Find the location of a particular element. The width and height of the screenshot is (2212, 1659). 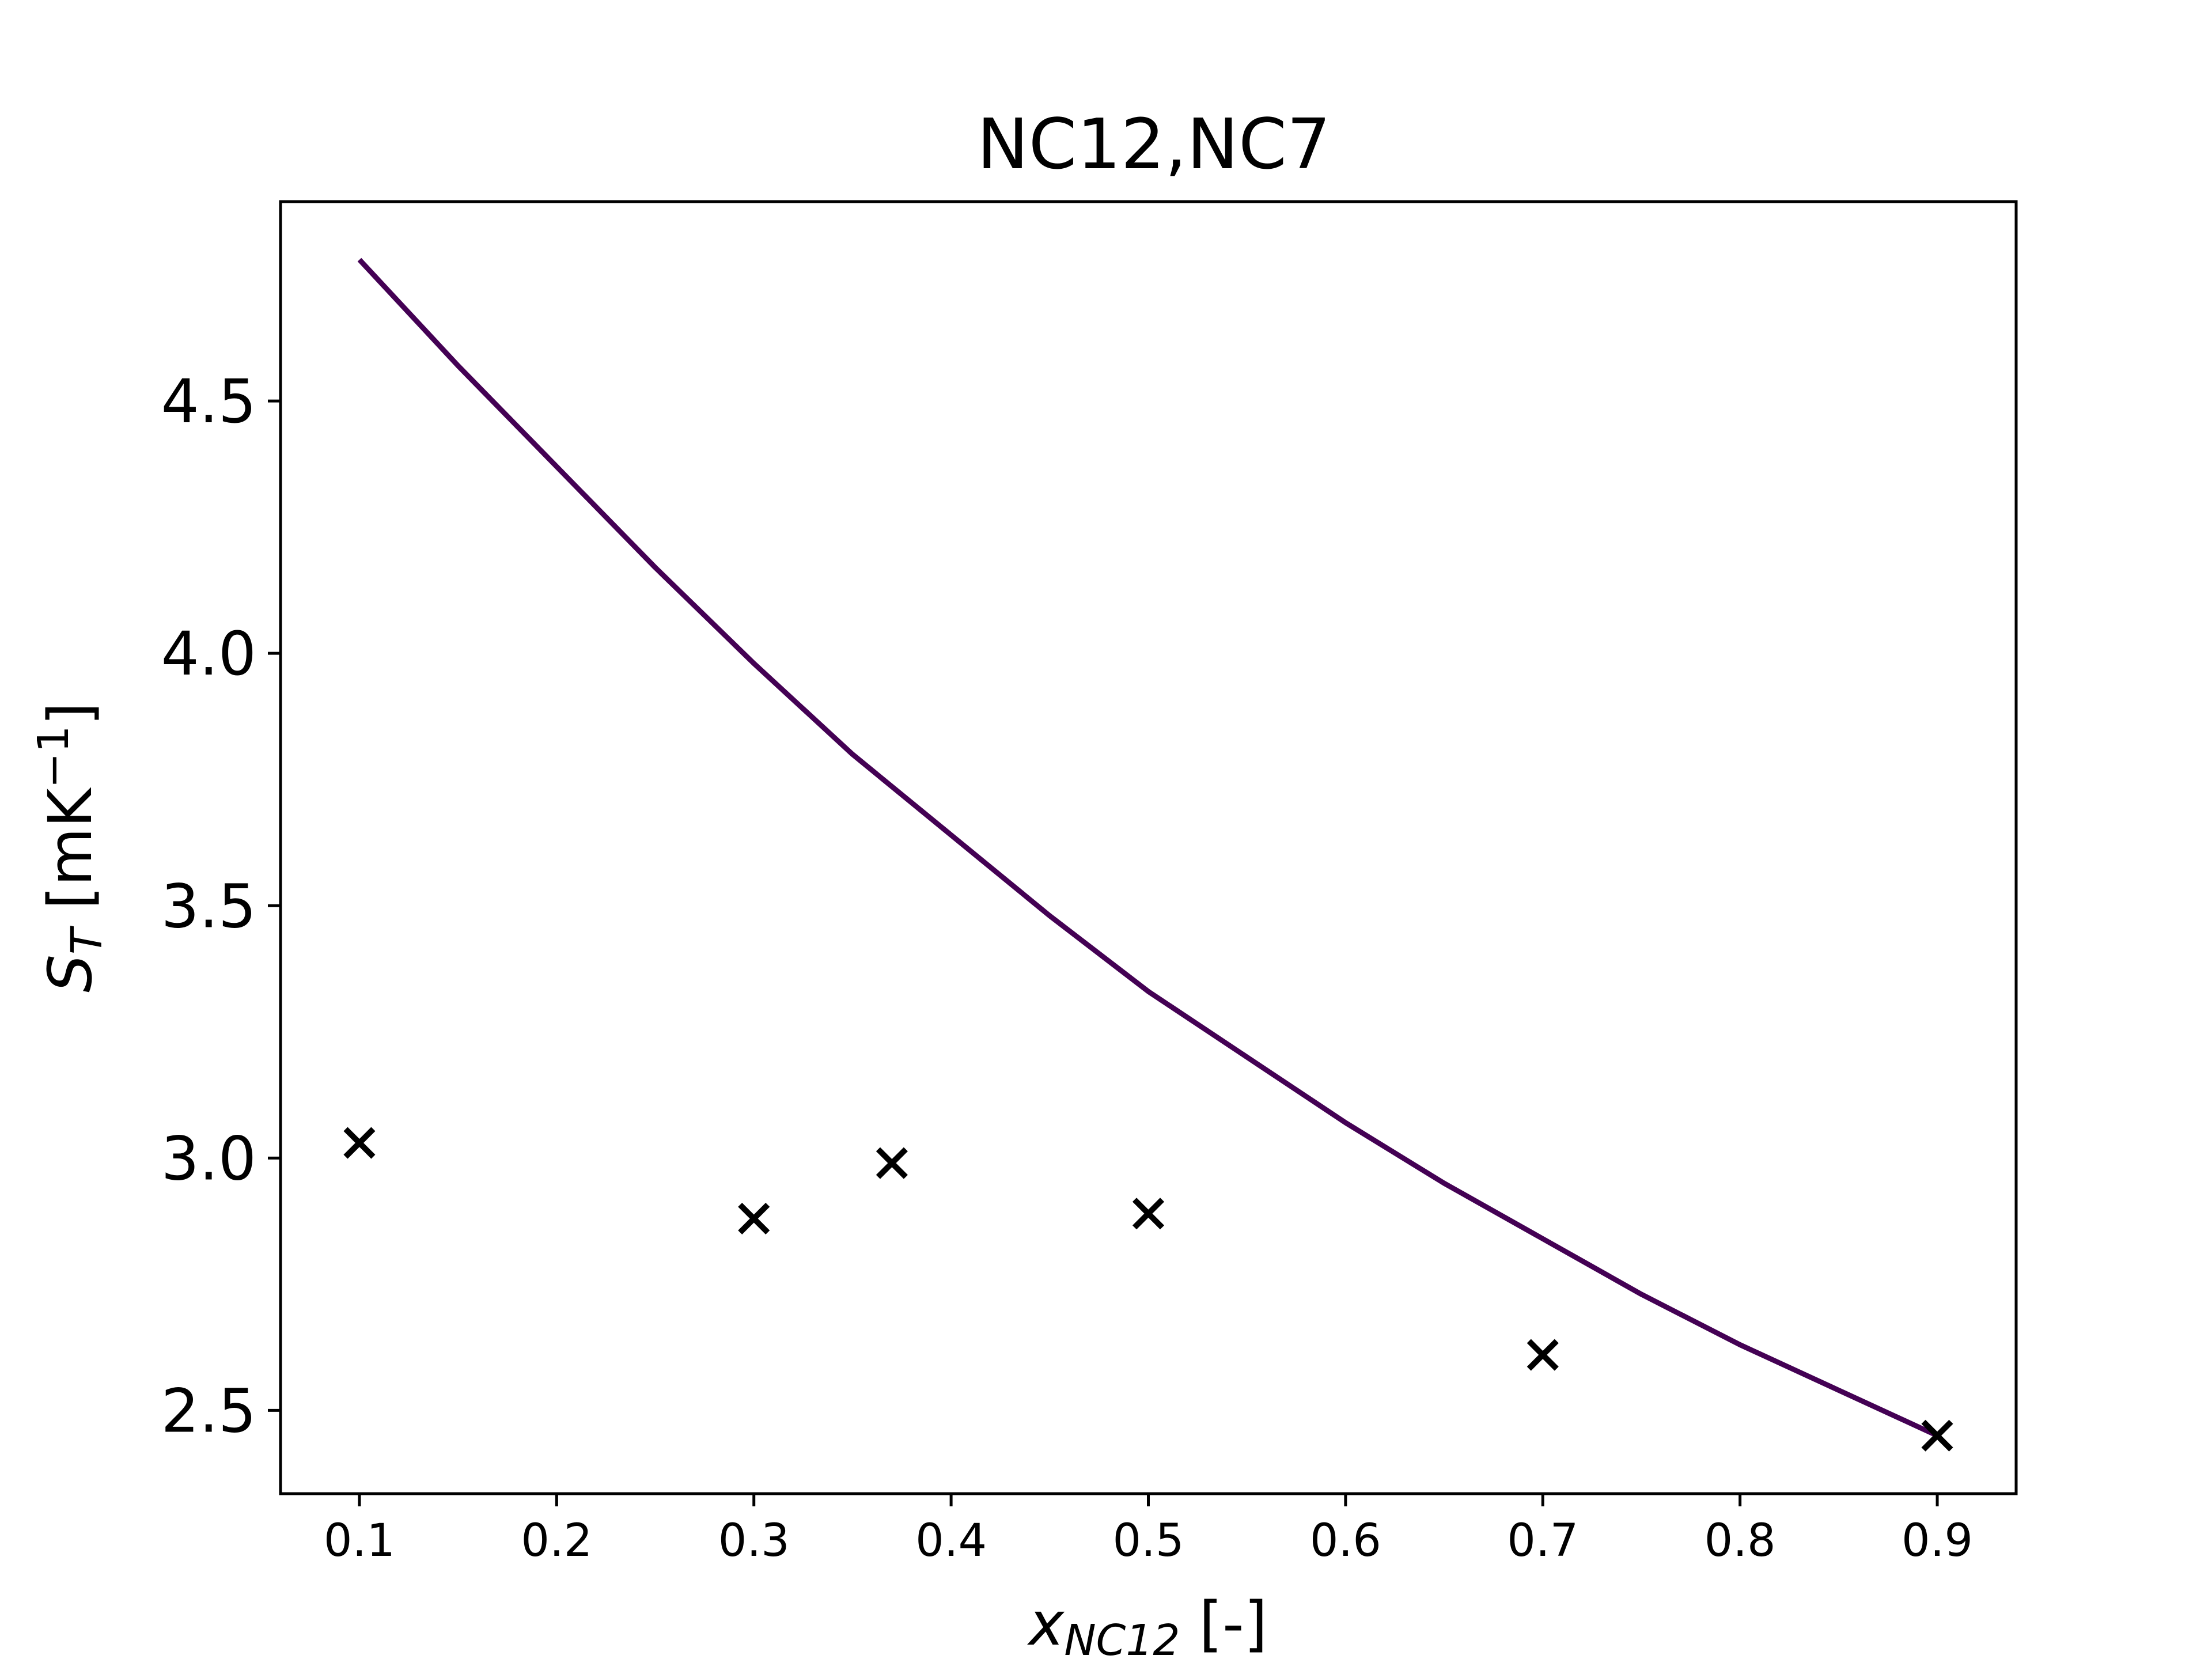

y-tick-label: 3.5 is located at coordinates (208, 906).